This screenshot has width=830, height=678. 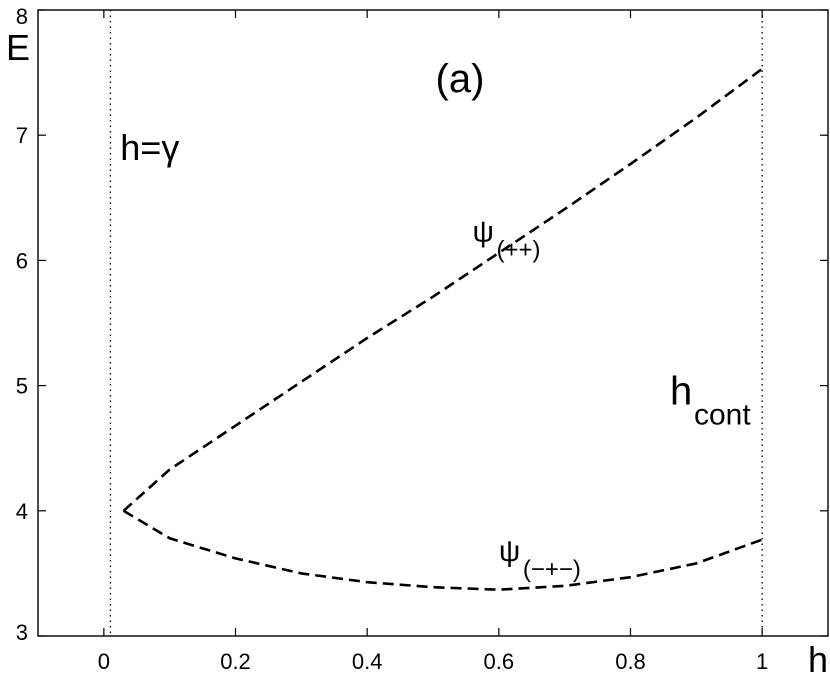 I want to click on series-label-0: ψ, so click(x=483, y=232).